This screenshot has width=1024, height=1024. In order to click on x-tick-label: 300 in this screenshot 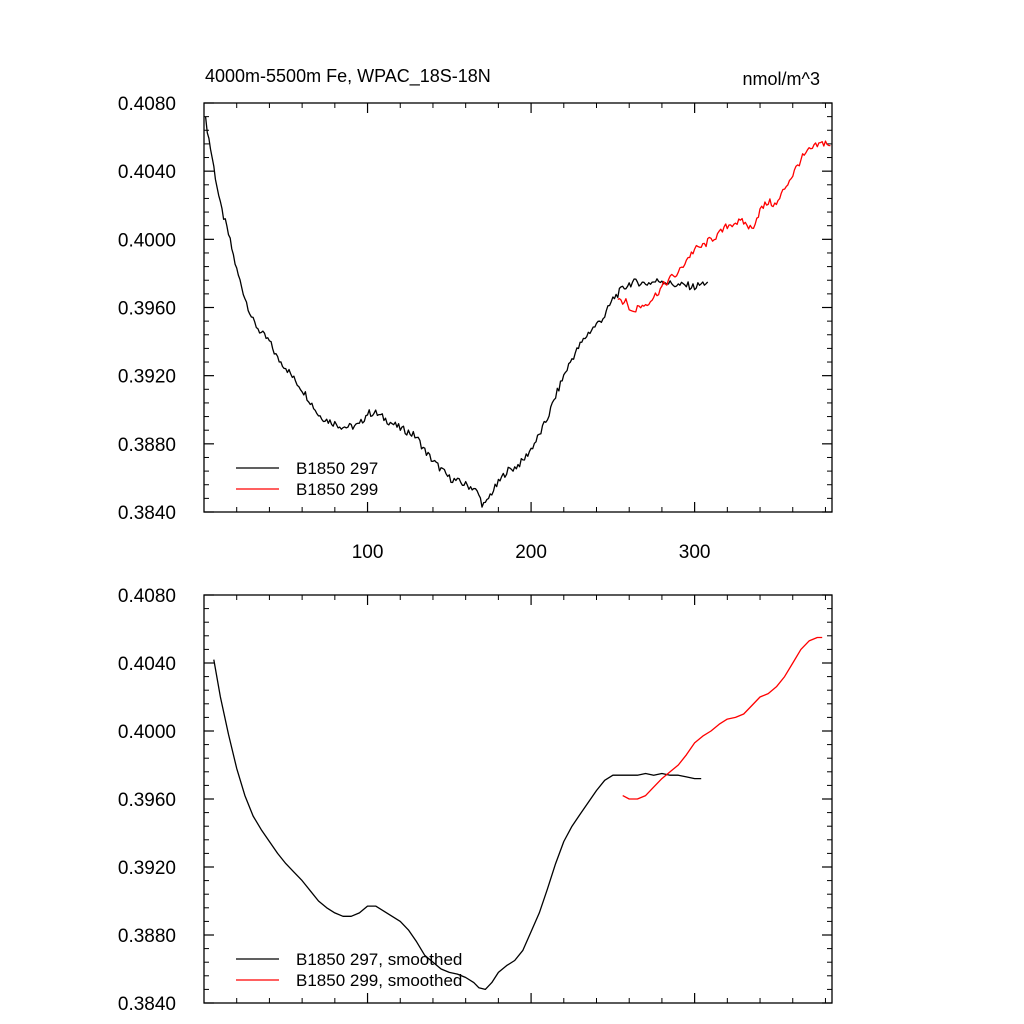, I will do `click(695, 552)`.